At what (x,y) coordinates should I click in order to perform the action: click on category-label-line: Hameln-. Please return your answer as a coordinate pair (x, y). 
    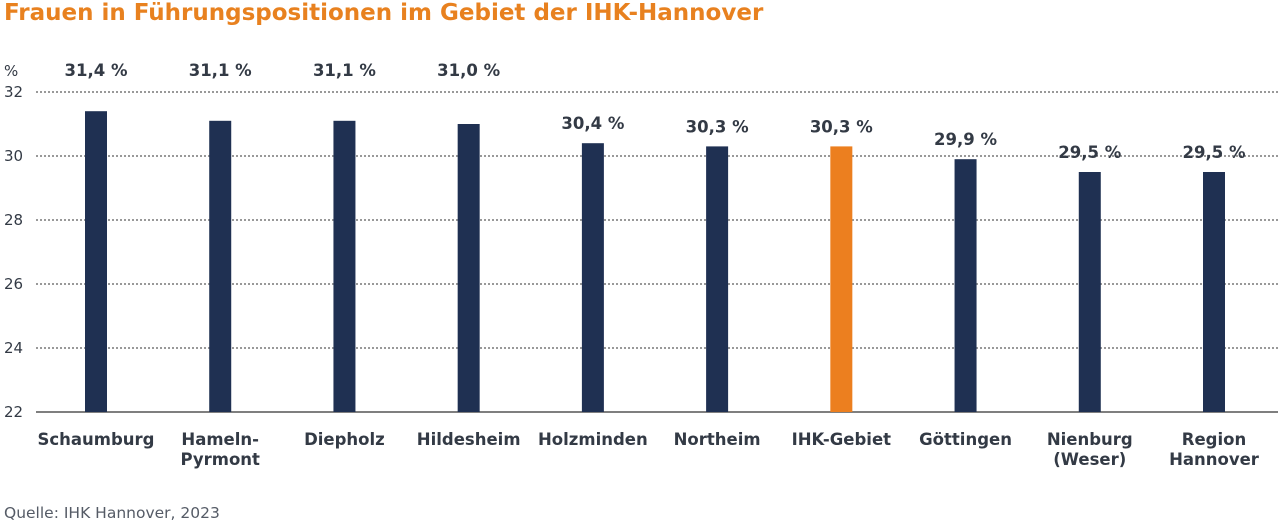
    Looking at the image, I should click on (220, 439).